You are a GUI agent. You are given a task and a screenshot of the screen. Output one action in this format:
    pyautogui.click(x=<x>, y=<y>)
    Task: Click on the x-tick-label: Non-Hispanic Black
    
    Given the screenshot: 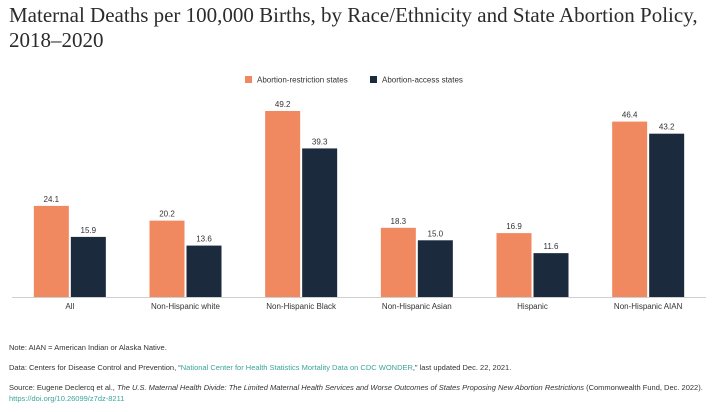 What is the action you would take?
    pyautogui.click(x=301, y=306)
    